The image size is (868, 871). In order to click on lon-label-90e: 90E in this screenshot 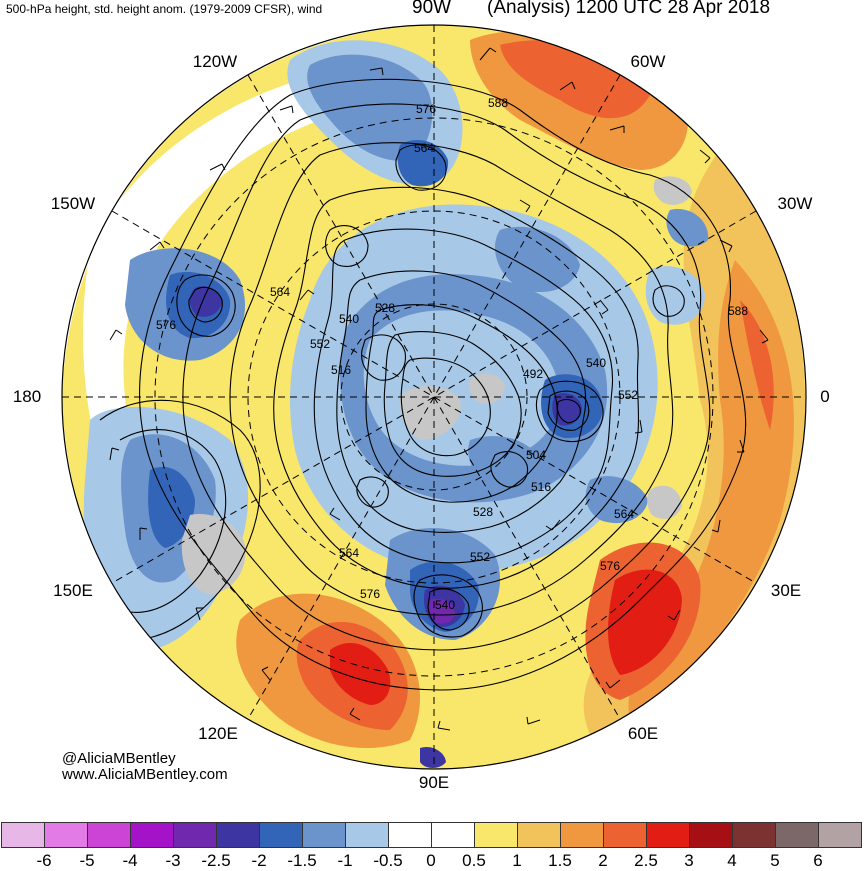, I will do `click(434, 782)`.